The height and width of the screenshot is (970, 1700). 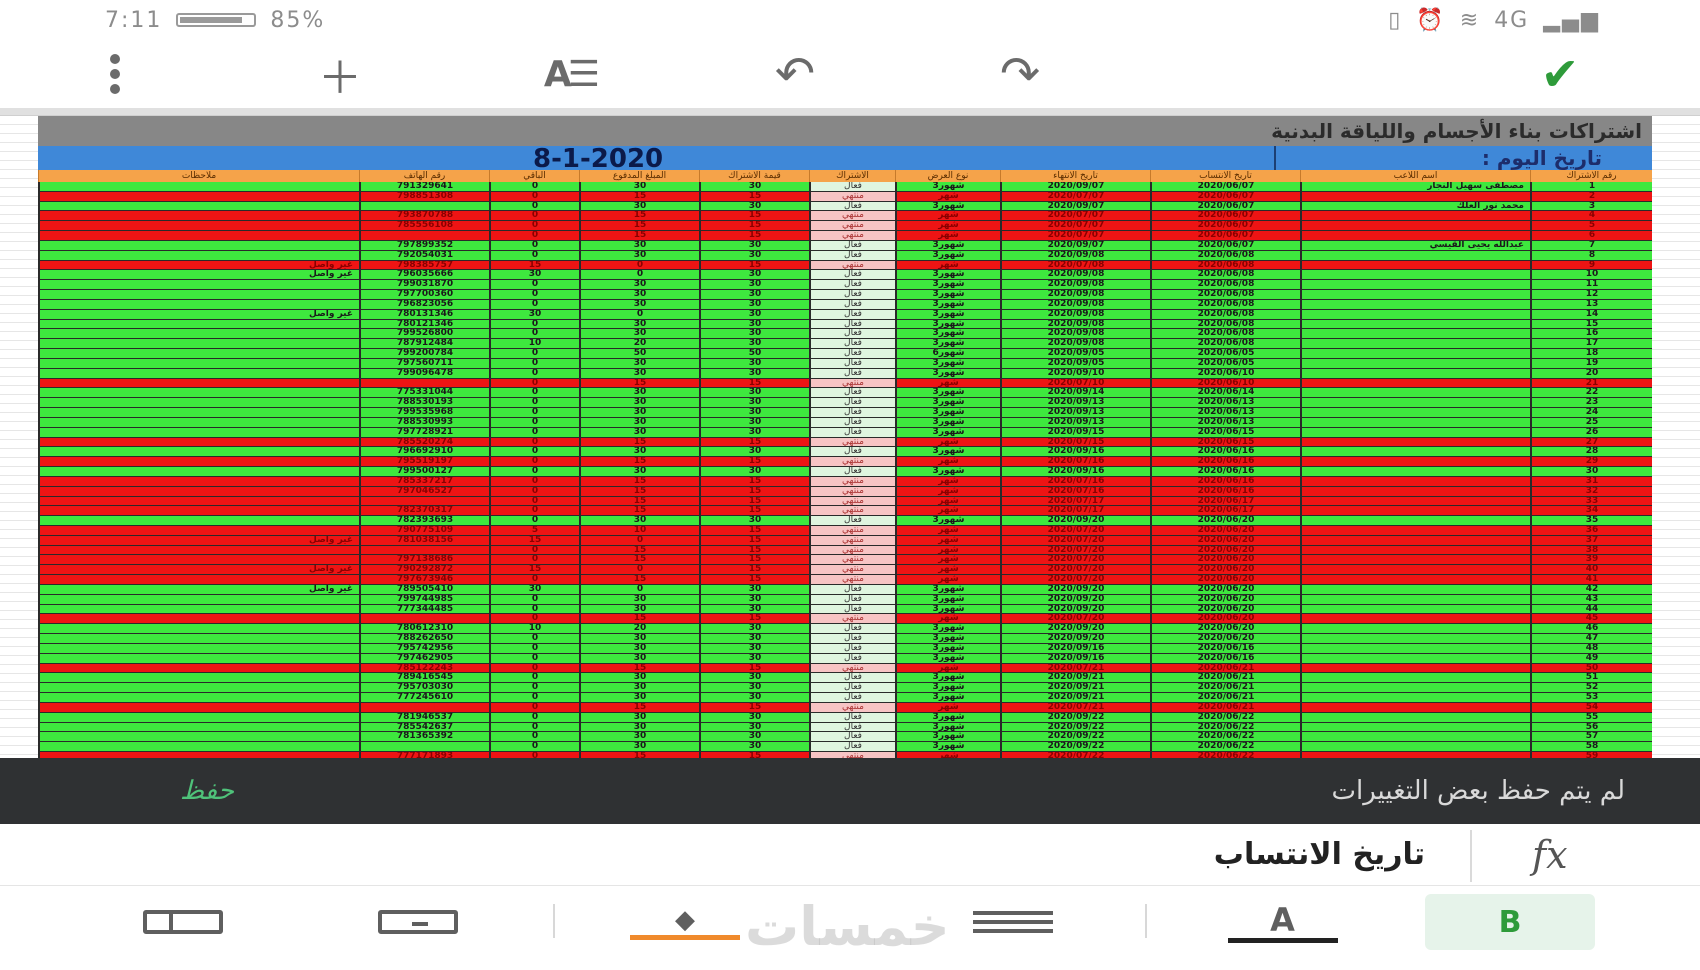 I want to click on cell-id: 27, so click(x=1591, y=442).